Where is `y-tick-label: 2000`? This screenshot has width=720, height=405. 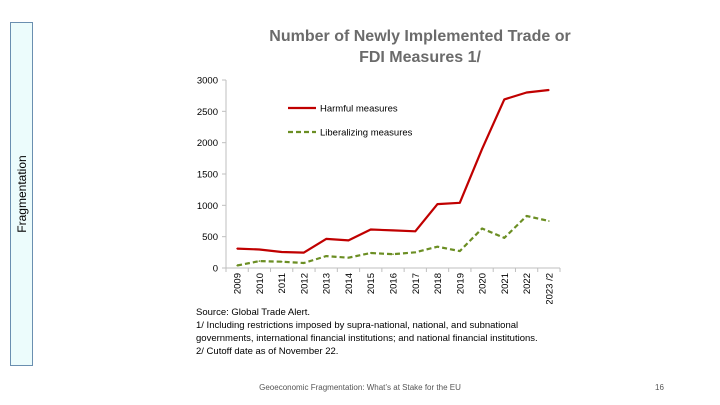 y-tick-label: 2000 is located at coordinates (207, 143).